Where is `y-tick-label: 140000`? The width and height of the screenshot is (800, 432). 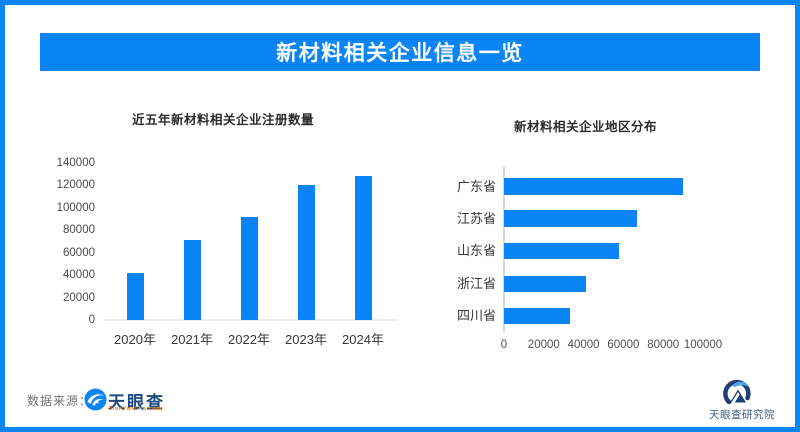
y-tick-label: 140000 is located at coordinates (75, 163).